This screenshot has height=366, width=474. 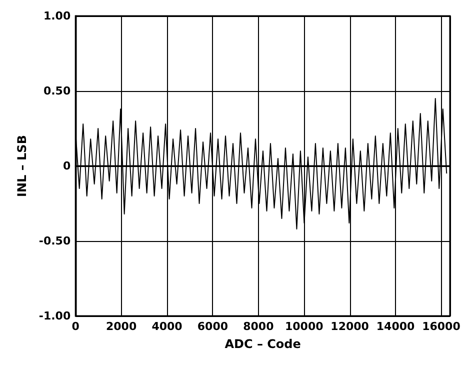 I want to click on x-tick-label: 14000, so click(x=395, y=326).